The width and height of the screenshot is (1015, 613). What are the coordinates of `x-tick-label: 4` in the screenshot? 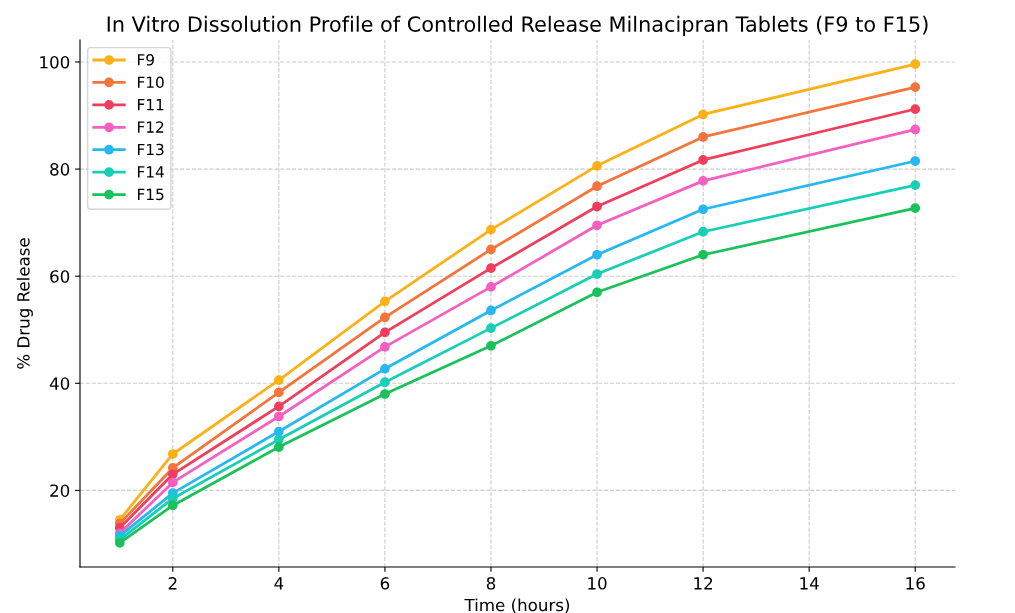 It's located at (279, 583).